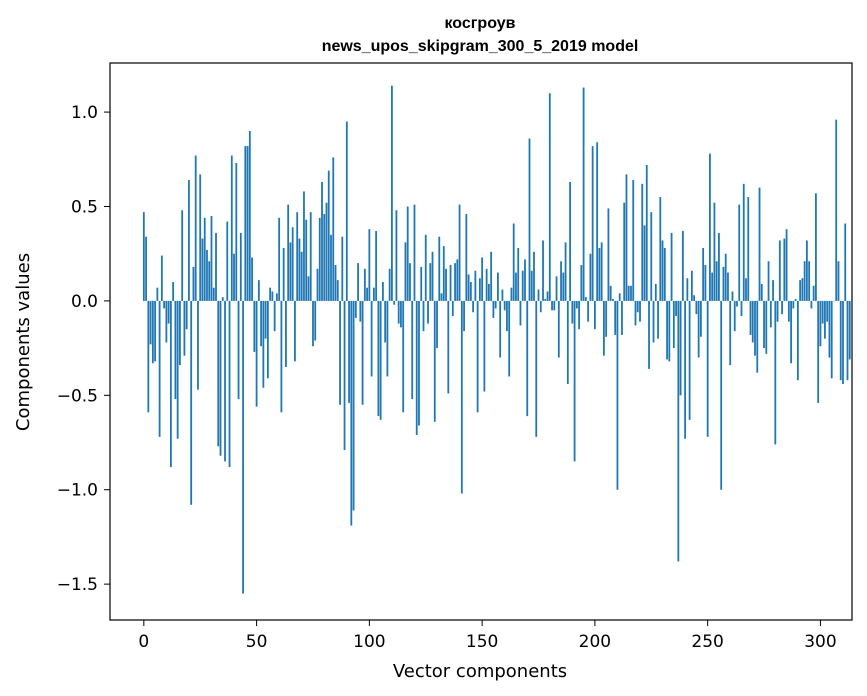  I want to click on y-tick-label: 1.0, so click(84, 113).